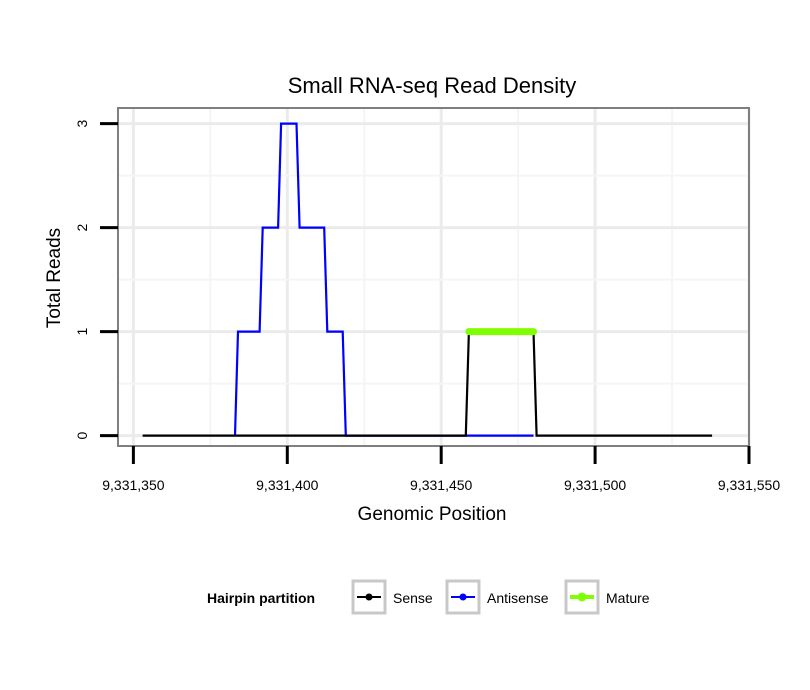 The image size is (810, 690). Describe the element at coordinates (392, 597) in the screenshot. I see `legend-item-sense: Sense` at that location.